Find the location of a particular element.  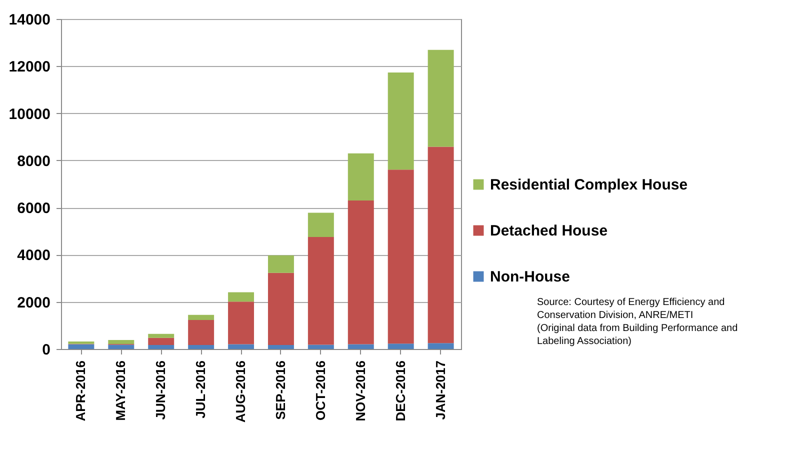

y-tick-label: 10000 is located at coordinates (29, 114).